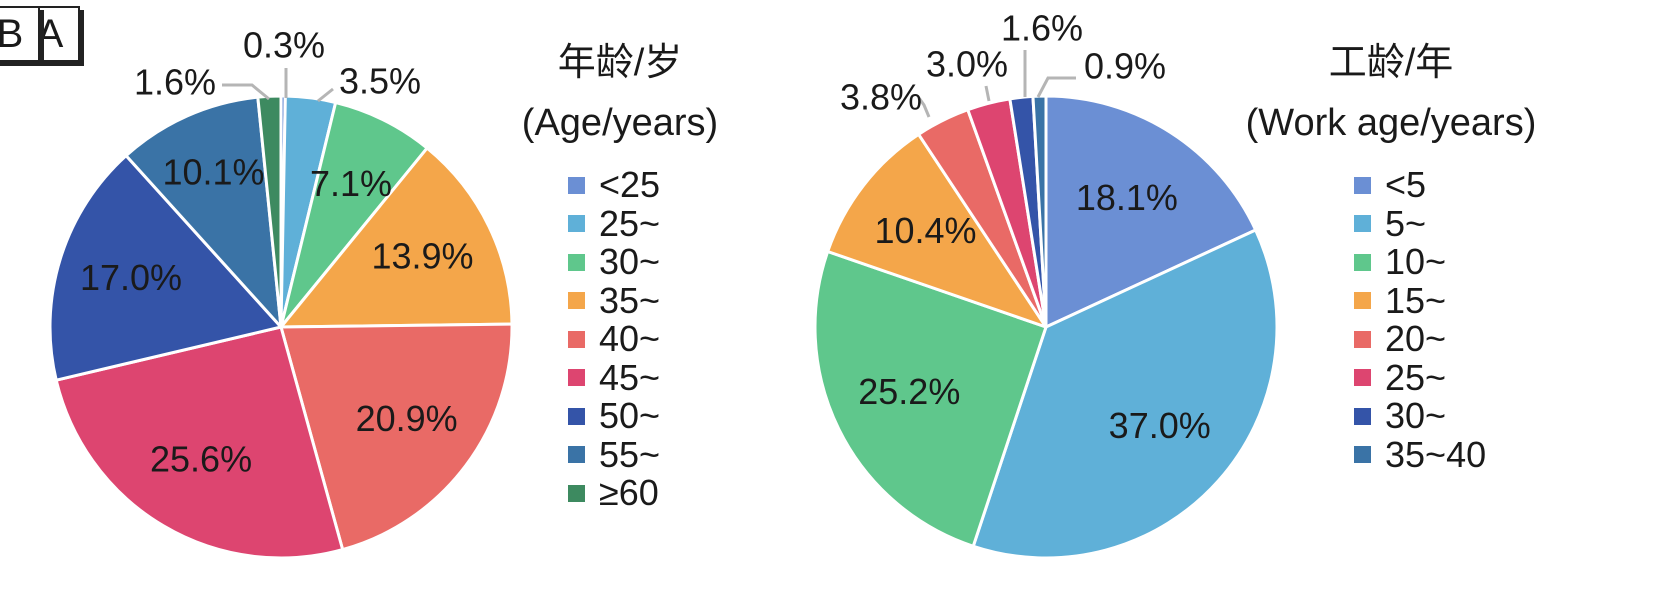 The height and width of the screenshot is (602, 1673). I want to click on legend-item-5: 20~, so click(1420, 339).